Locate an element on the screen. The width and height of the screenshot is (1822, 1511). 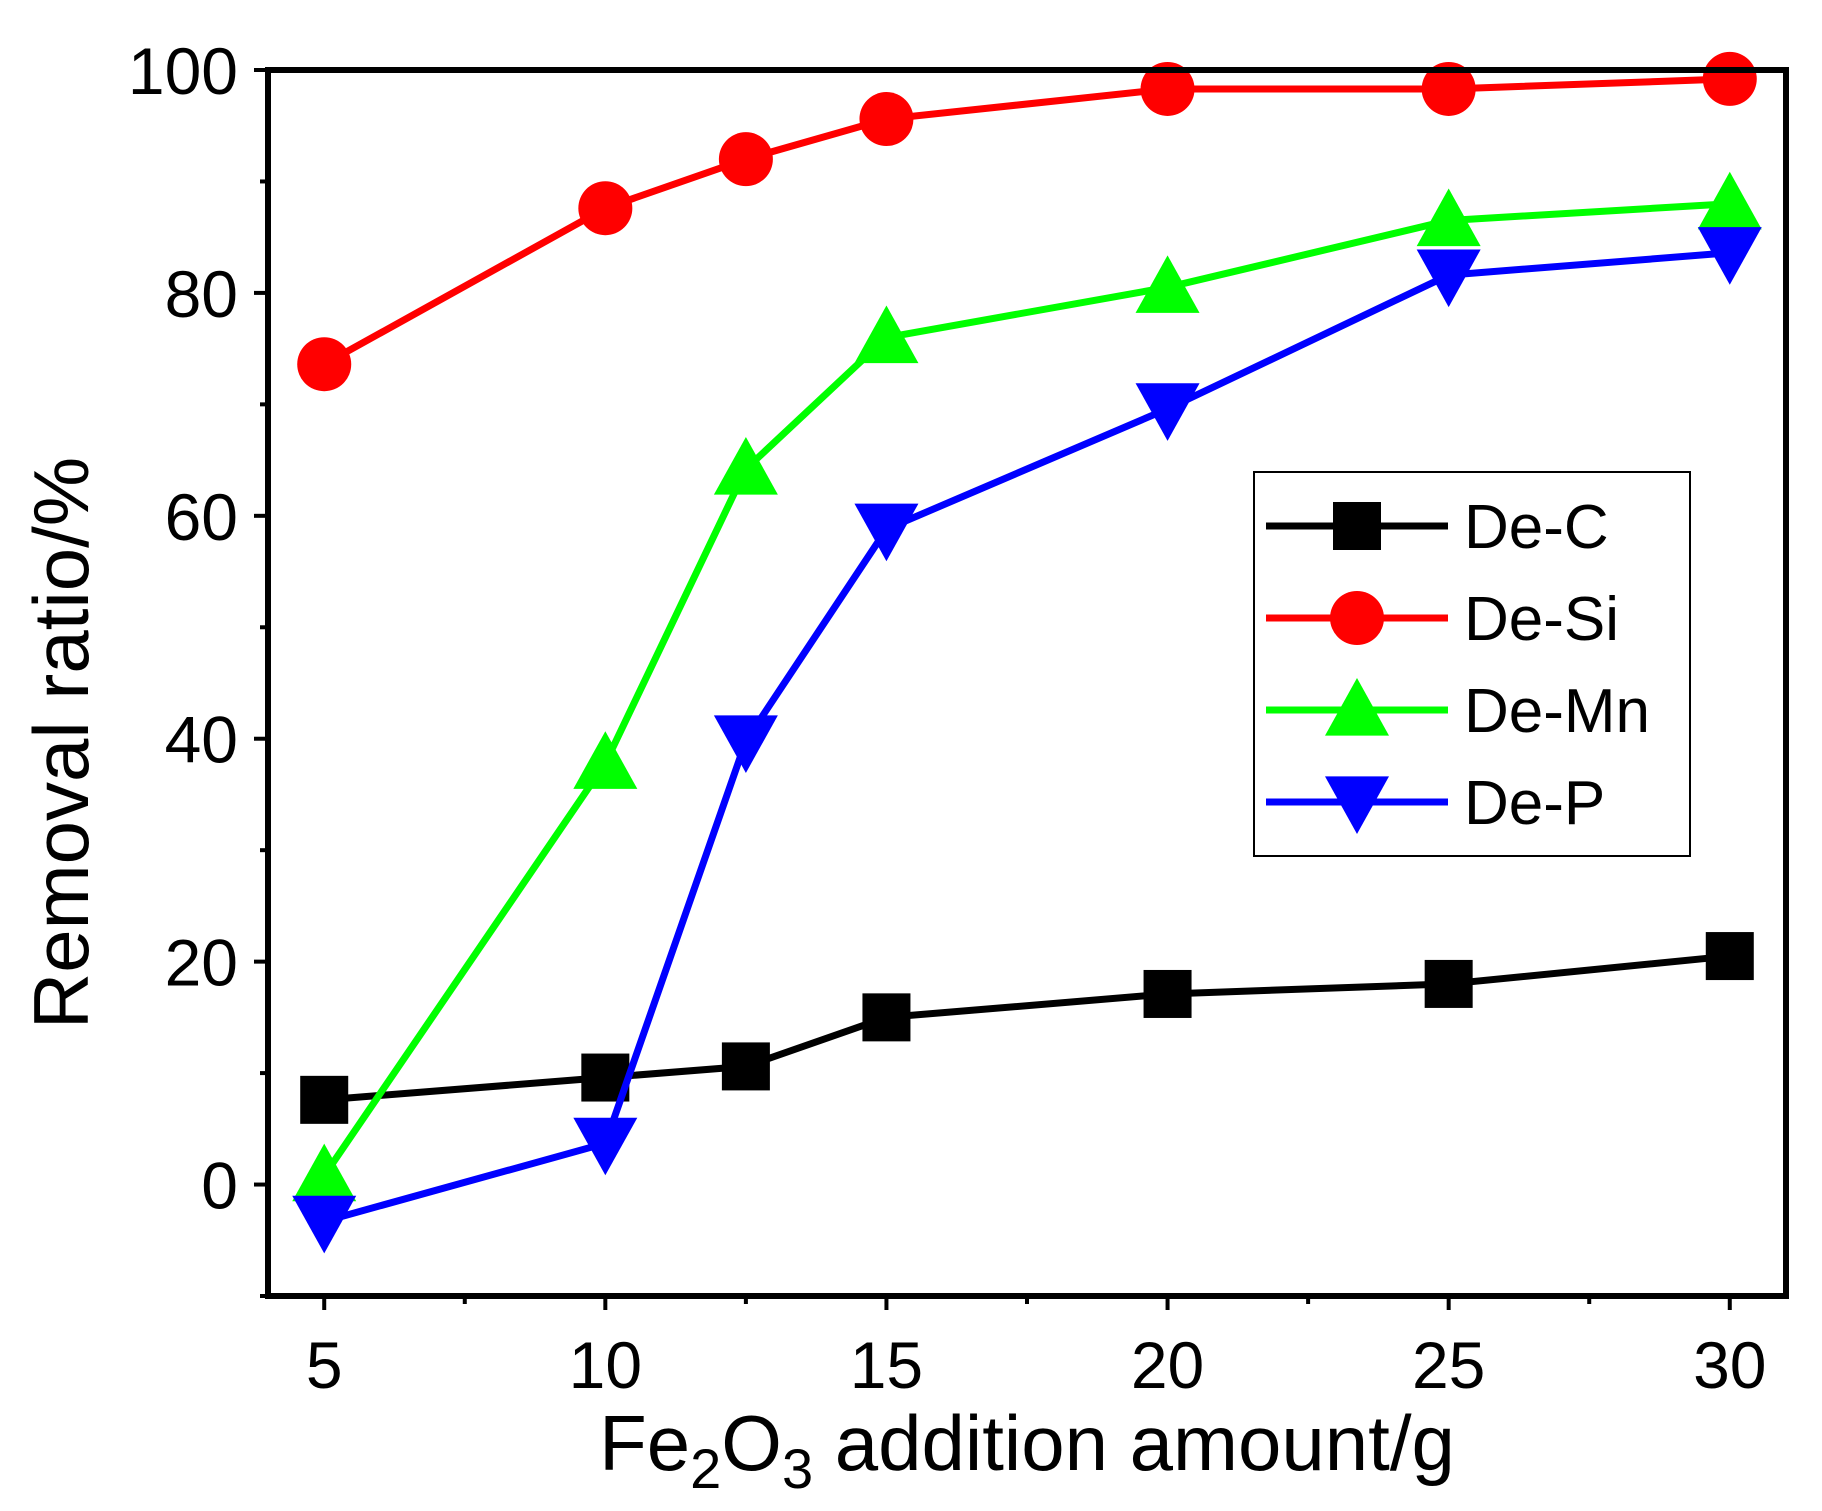
legend-label: De-C is located at coordinates (1536, 527).